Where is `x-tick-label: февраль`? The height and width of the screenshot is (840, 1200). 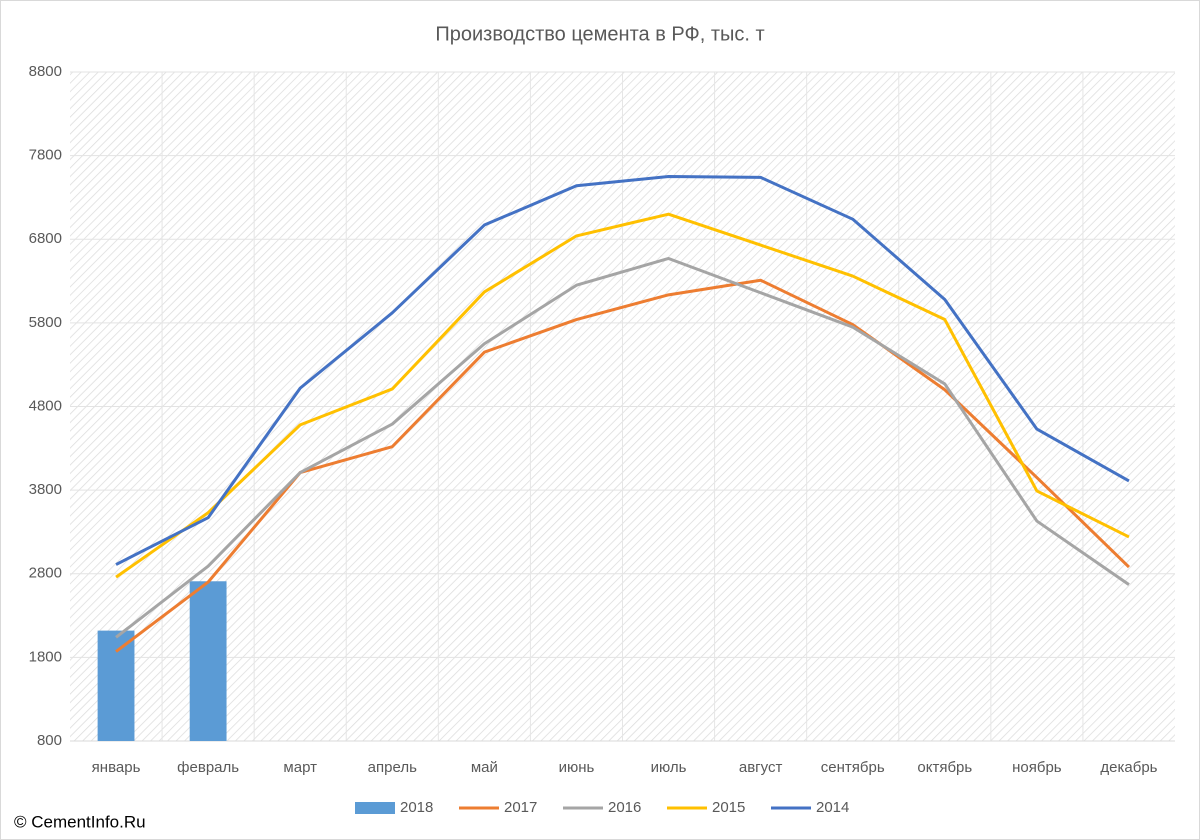 x-tick-label: февраль is located at coordinates (208, 767).